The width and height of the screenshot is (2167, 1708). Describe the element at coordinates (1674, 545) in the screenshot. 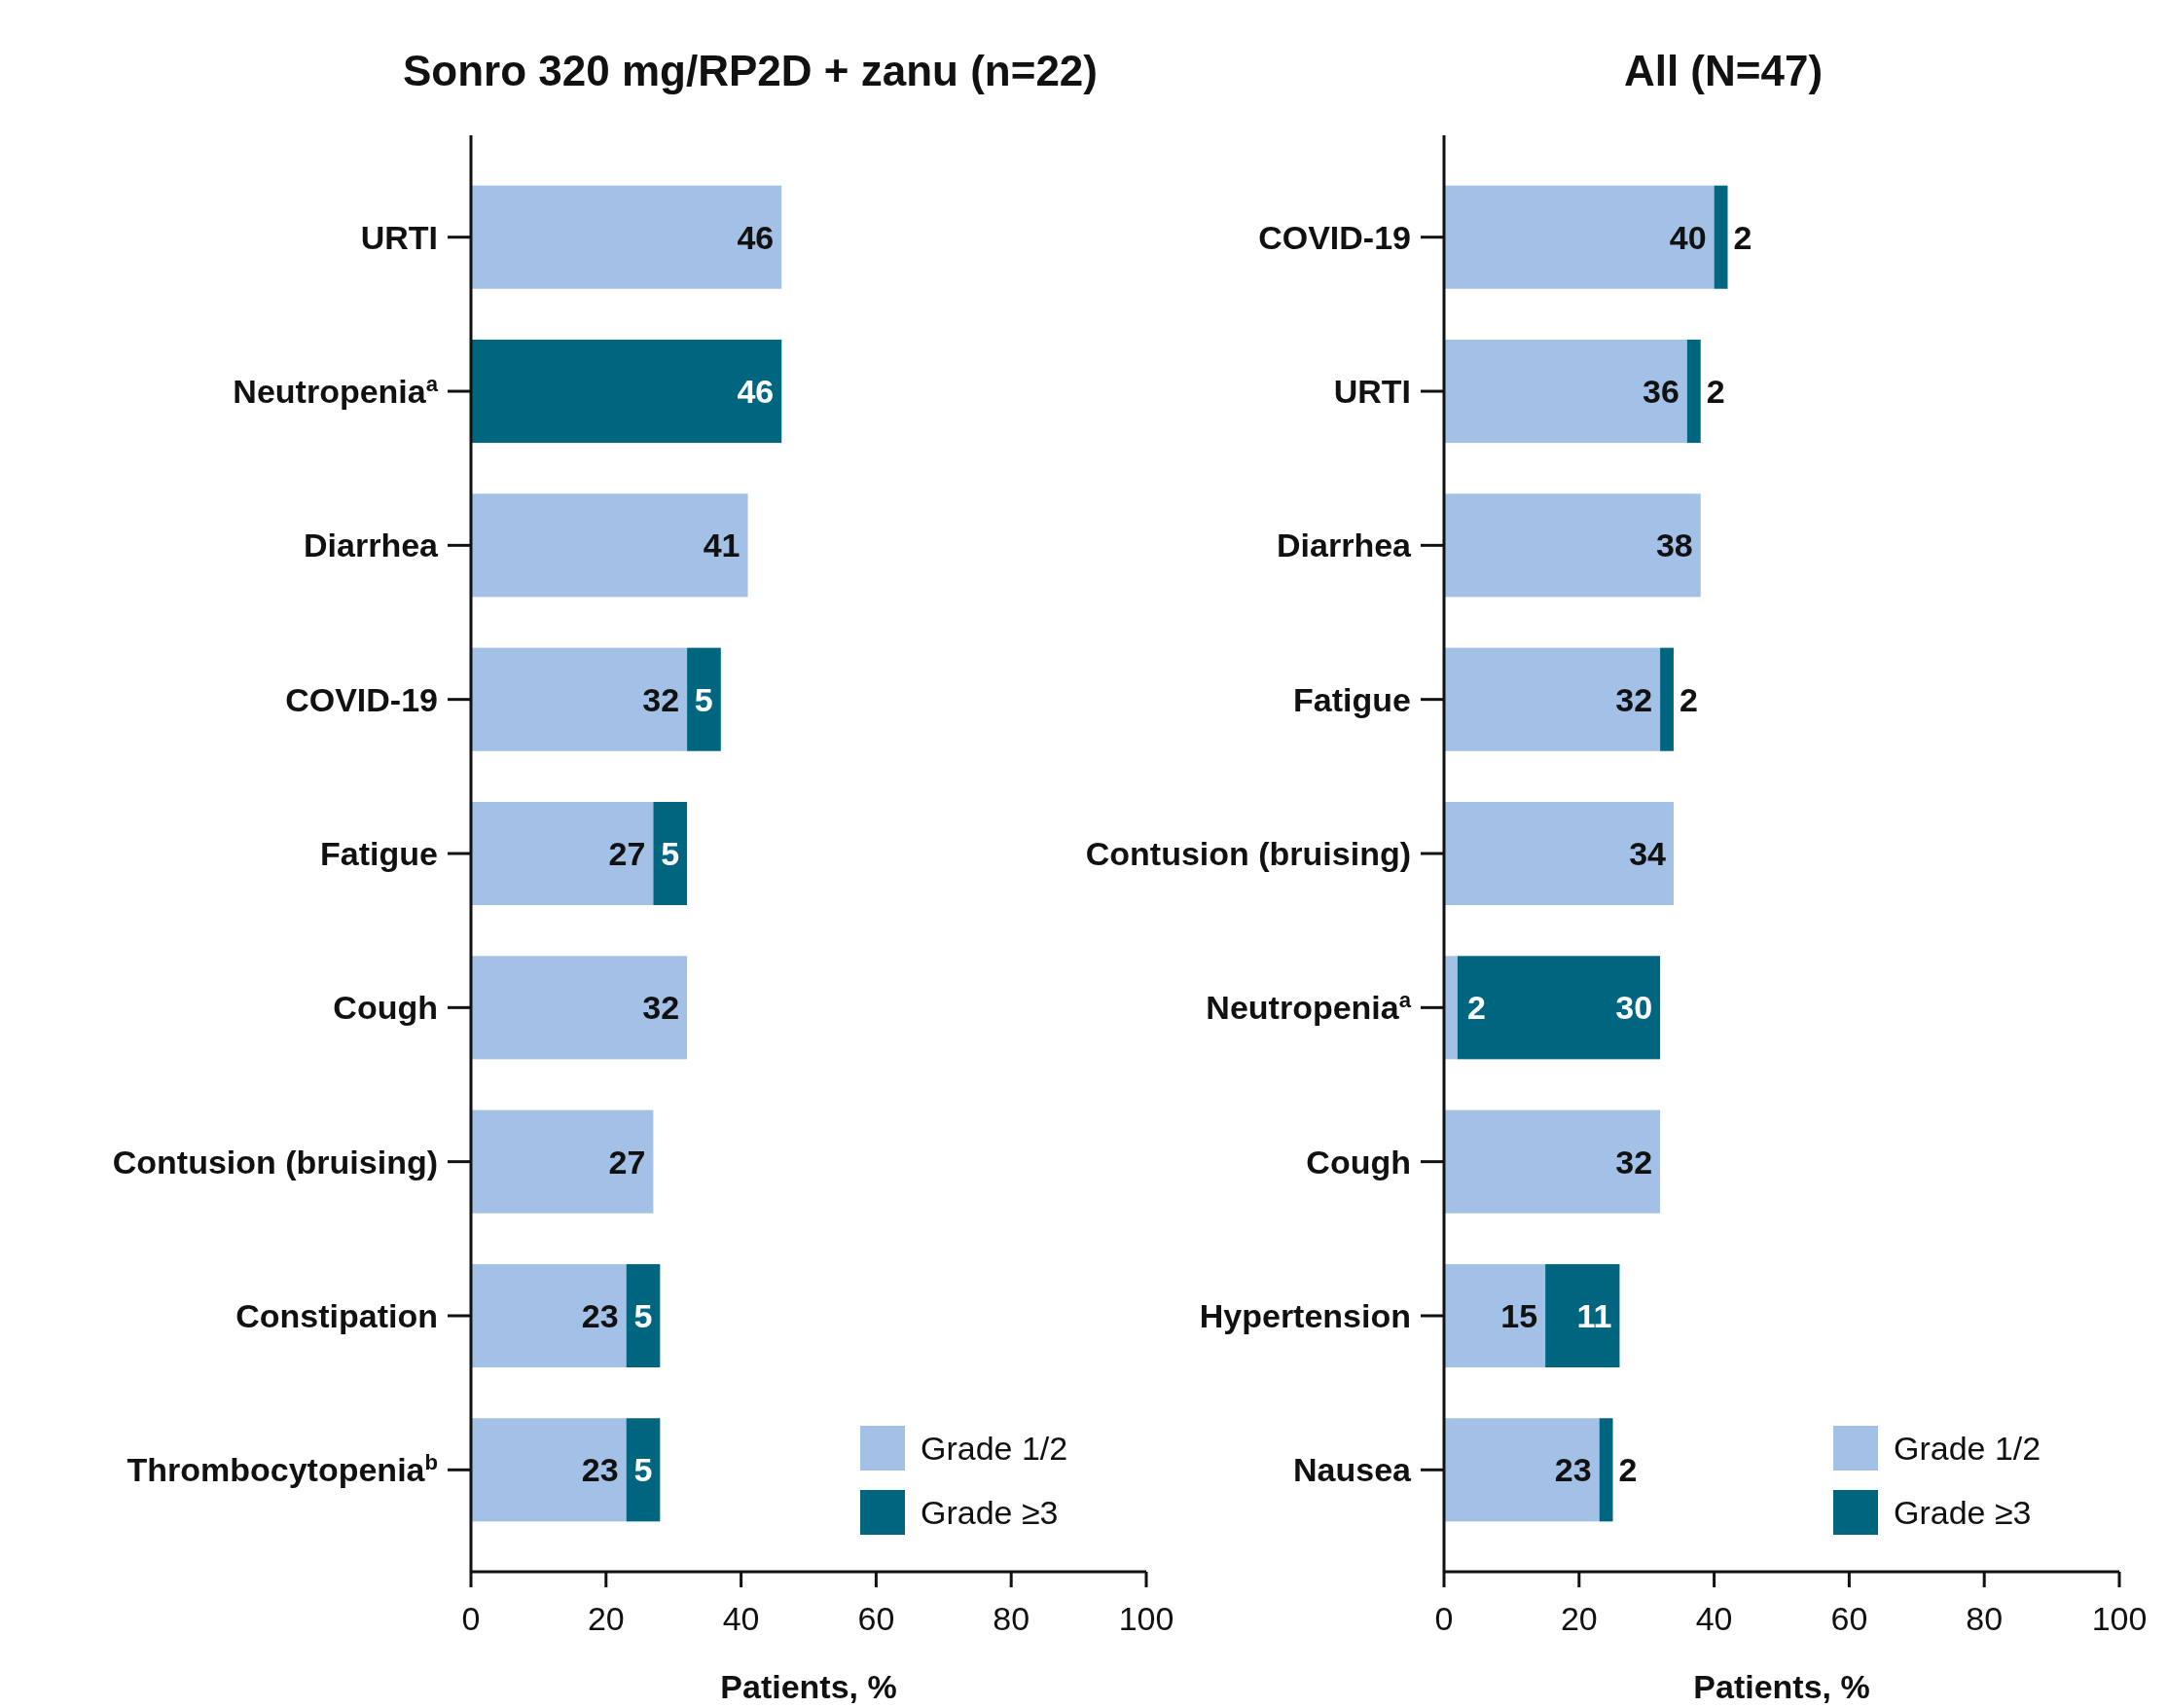

I see `data-label: 38` at that location.